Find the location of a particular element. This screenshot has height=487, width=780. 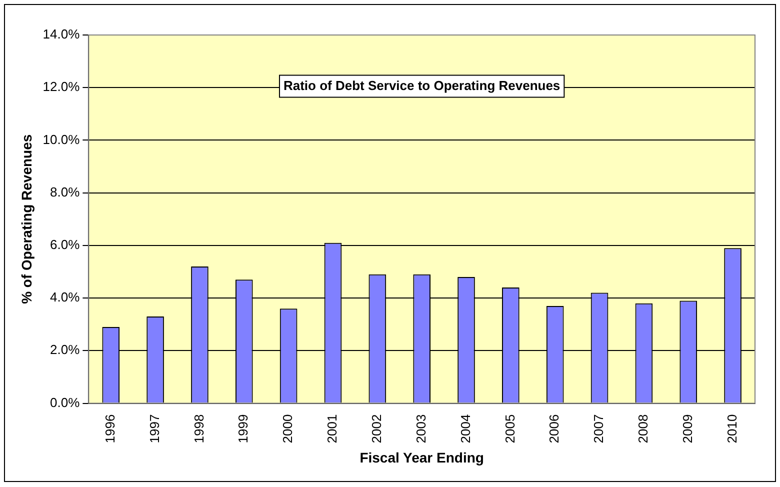

x-axis-title: Fiscal Year Ending is located at coordinates (422, 457).